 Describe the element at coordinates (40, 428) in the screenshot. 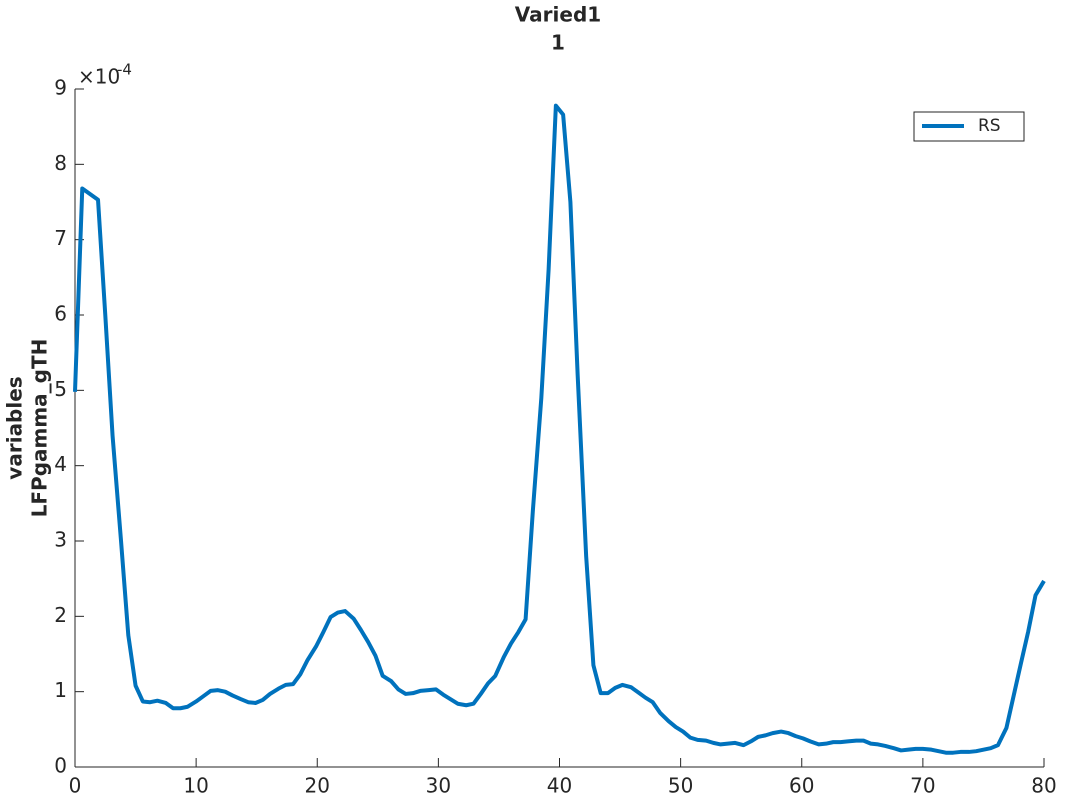

I see `y-axis-label: LFPgamma_gTH` at that location.